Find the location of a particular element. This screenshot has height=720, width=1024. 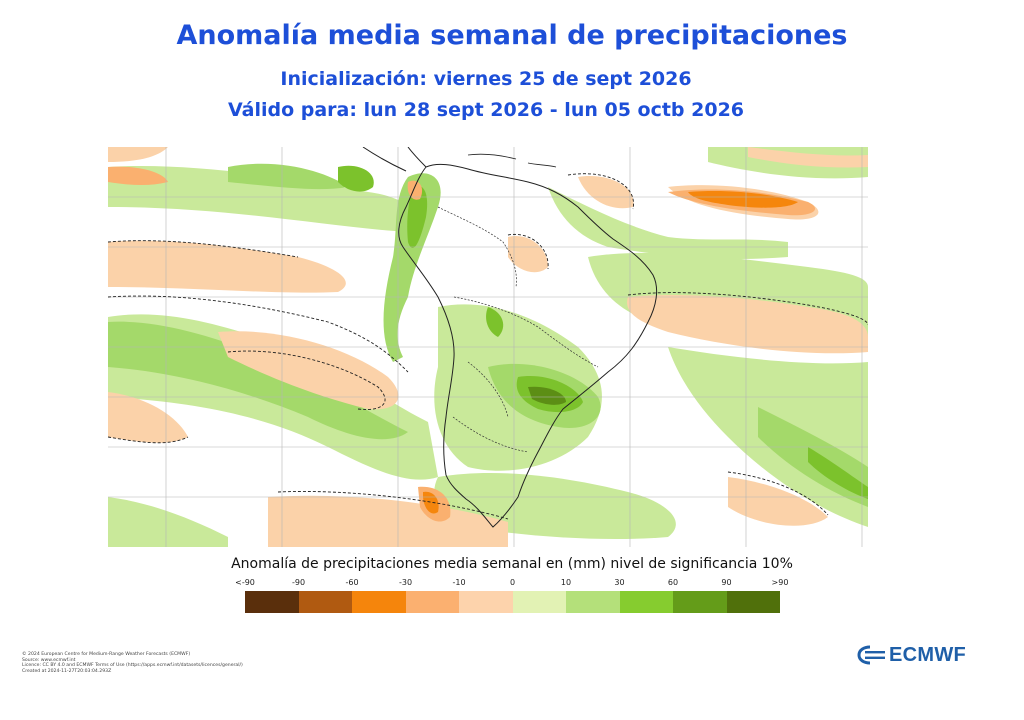

legend-ticks: <-90 -90 -60 -30 -10 0 10 30 60 90 >90 is located at coordinates (512, 584).